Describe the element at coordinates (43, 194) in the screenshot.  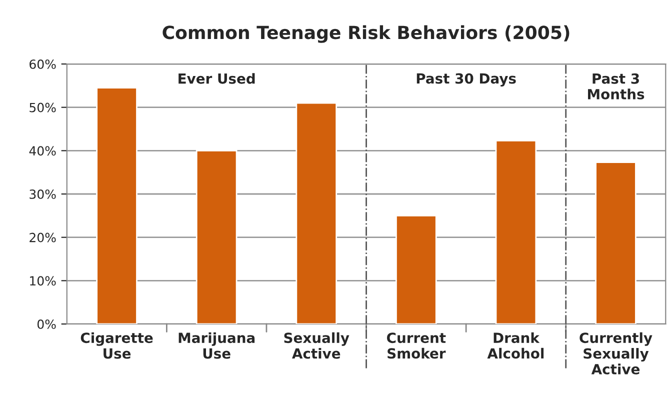
I see `y-tick-label: 30%` at that location.